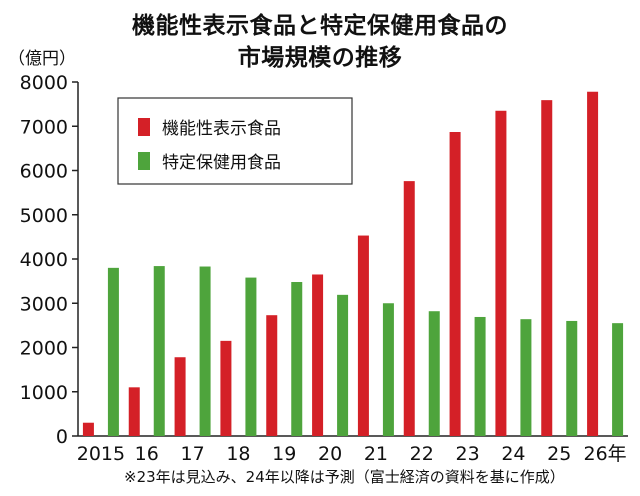  I want to click on x-tick-label: 16, so click(147, 454).